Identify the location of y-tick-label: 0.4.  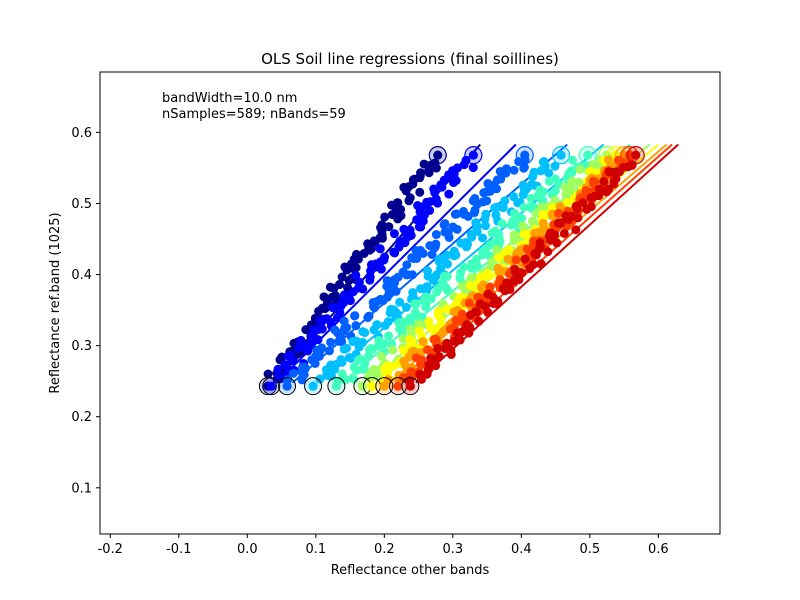
(81, 275).